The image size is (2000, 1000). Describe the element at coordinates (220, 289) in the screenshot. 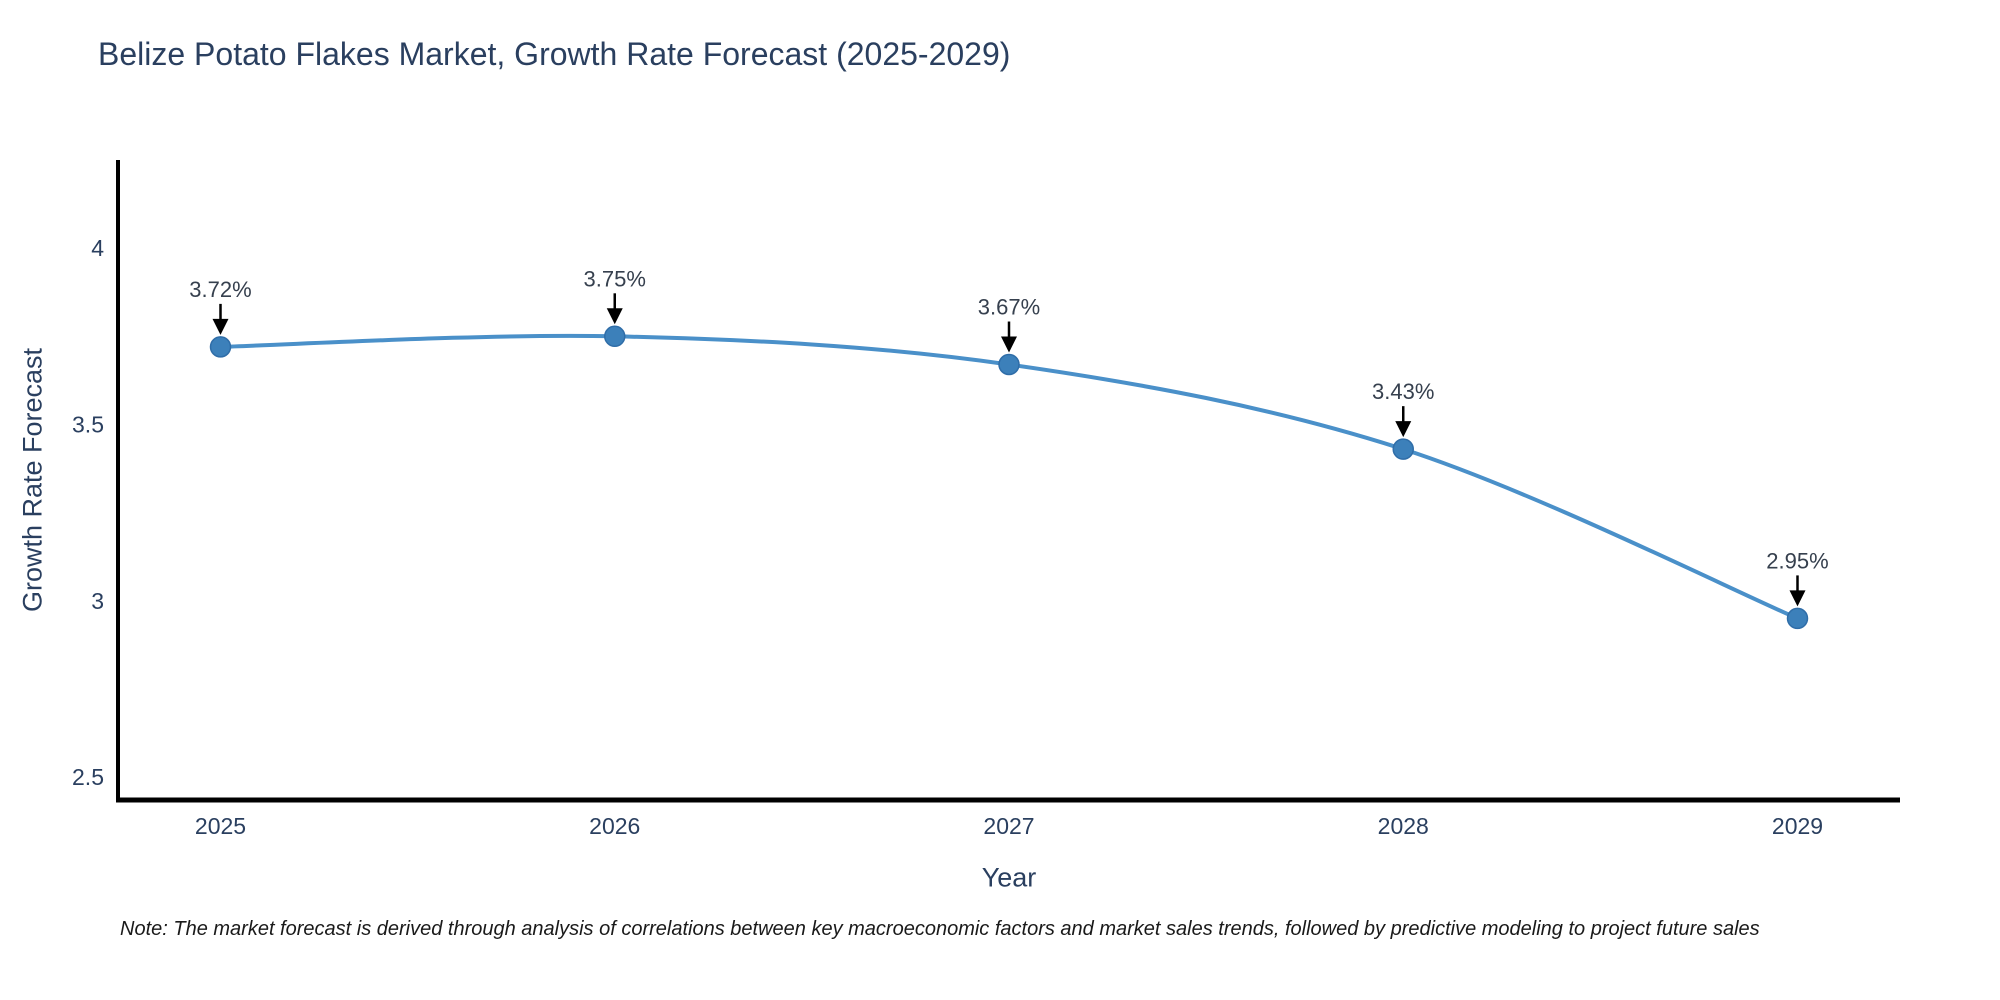

I see `data-point-label: 3.72%` at that location.